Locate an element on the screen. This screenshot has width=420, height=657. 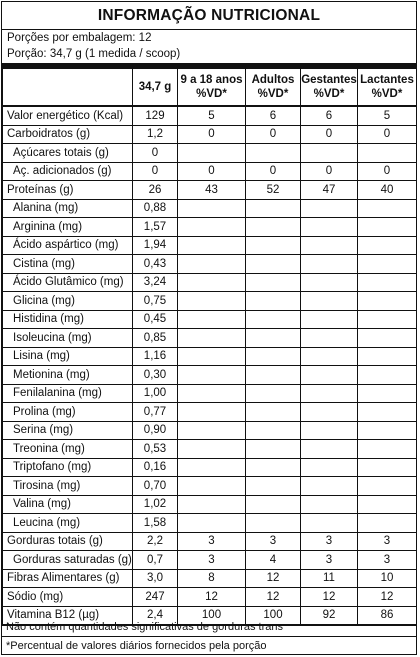
nutrient-value: 0,30 is located at coordinates (155, 375).